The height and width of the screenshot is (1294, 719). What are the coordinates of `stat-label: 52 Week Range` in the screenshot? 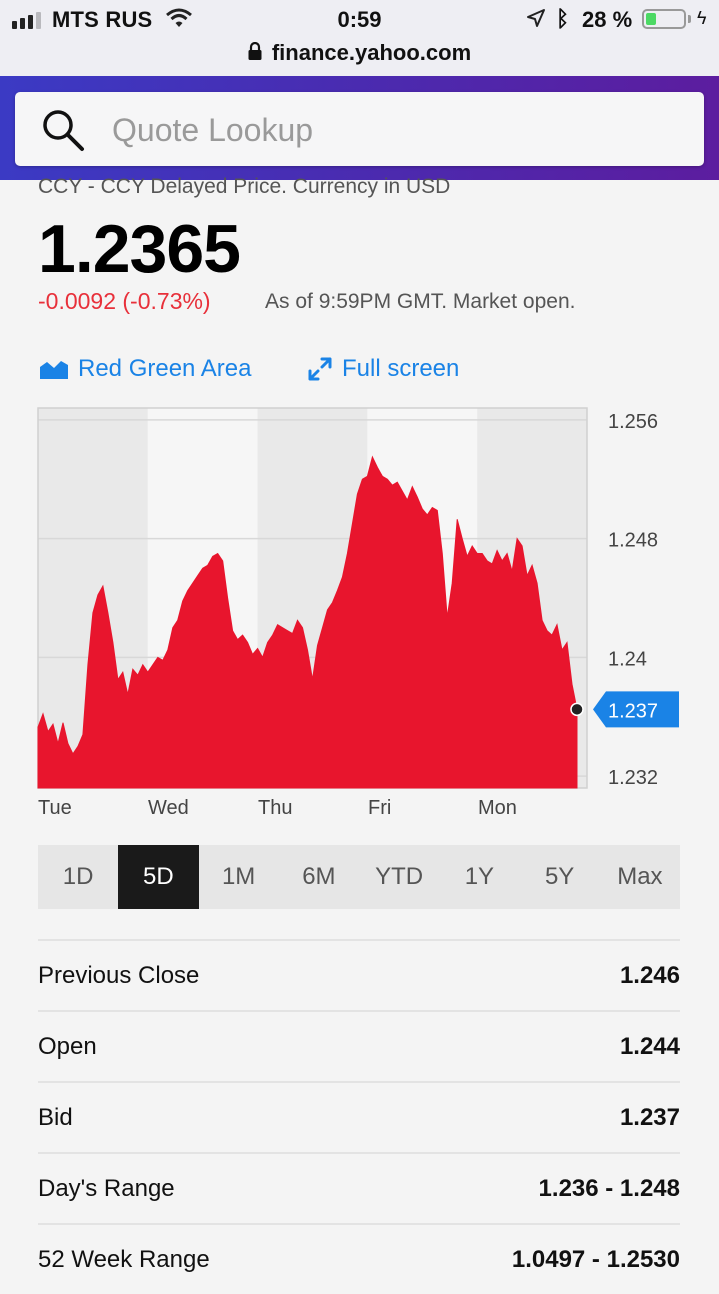 It's located at (124, 1259).